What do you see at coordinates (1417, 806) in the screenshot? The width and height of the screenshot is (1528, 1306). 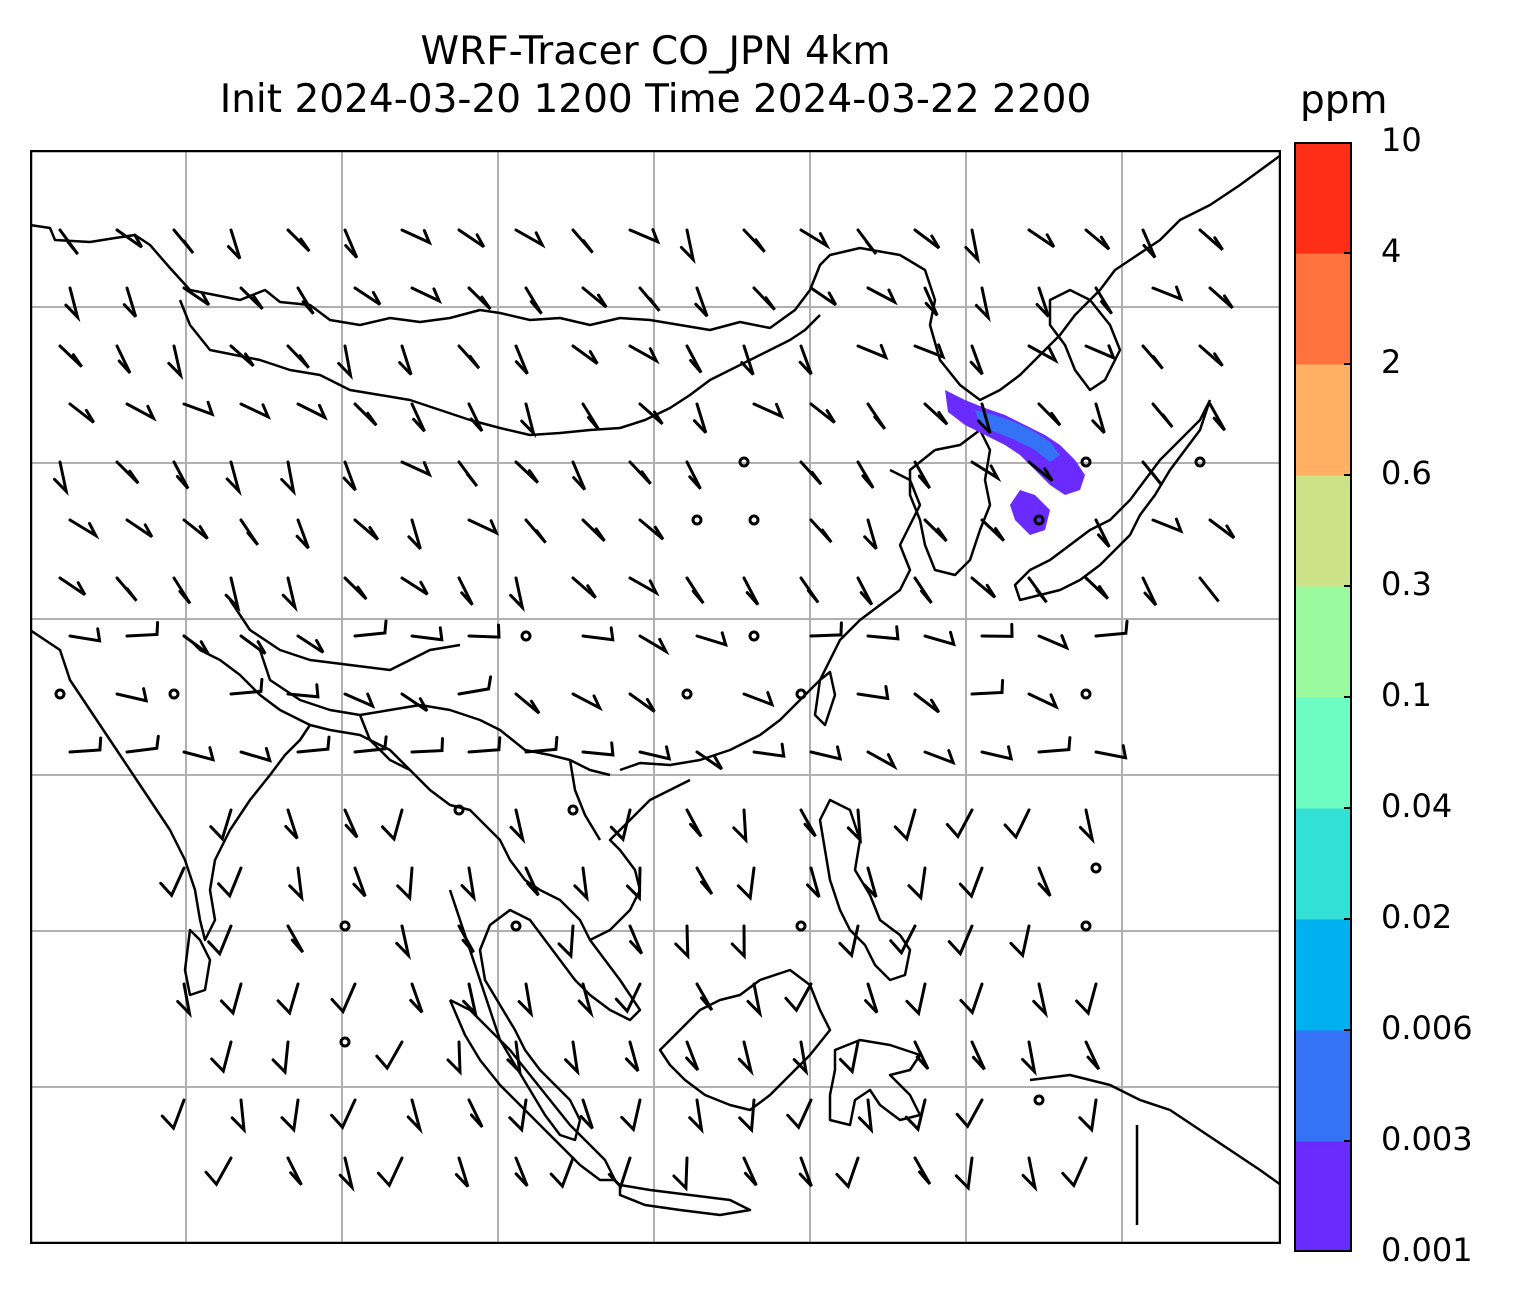 I see `colorbar-tick-label: 0.04` at bounding box center [1417, 806].